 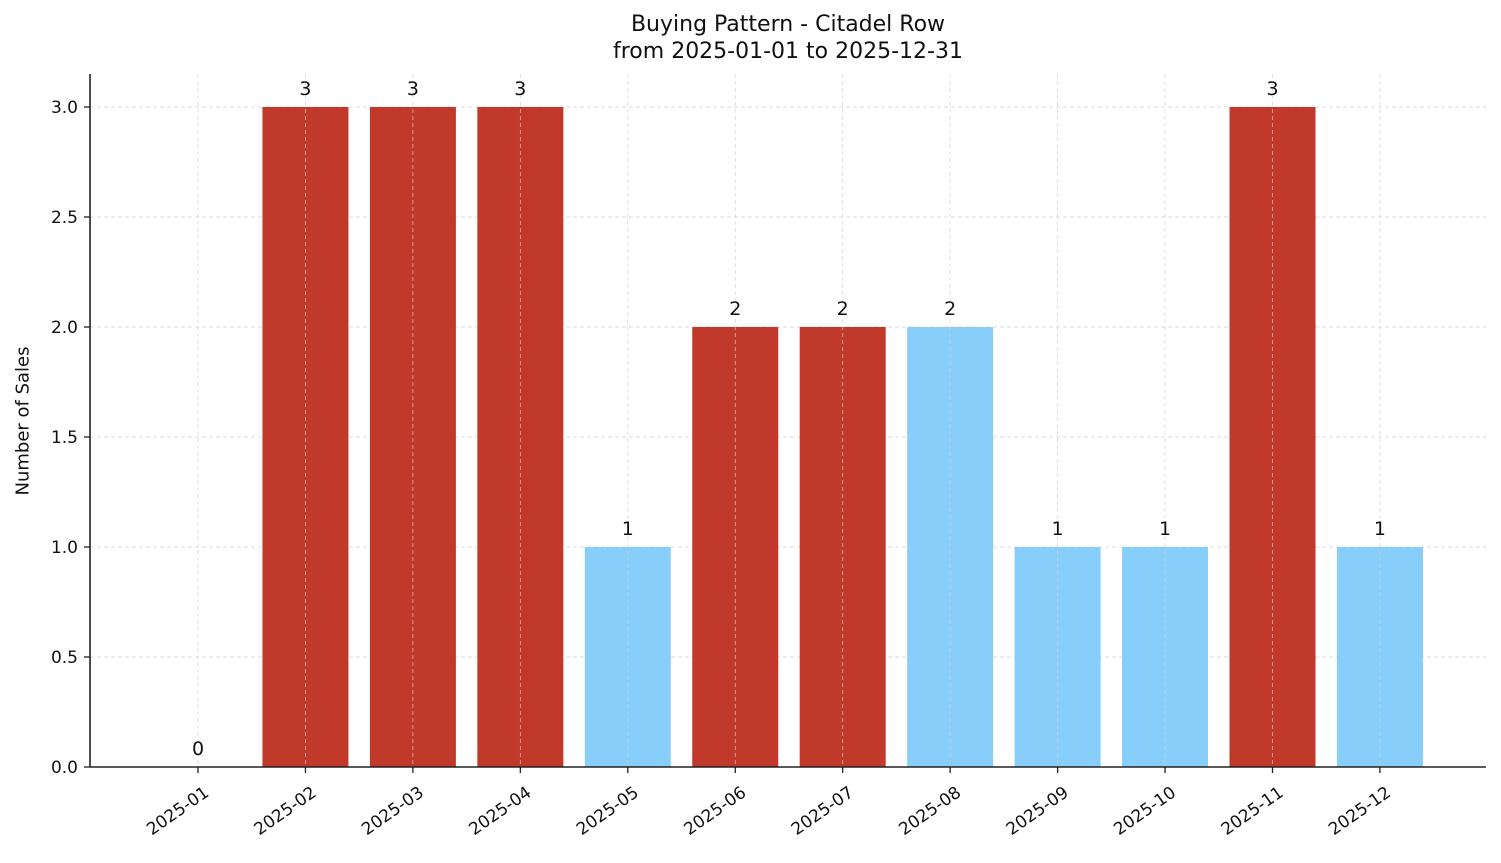 What do you see at coordinates (608, 811) in the screenshot?
I see `x-tick-label: 2025-05` at bounding box center [608, 811].